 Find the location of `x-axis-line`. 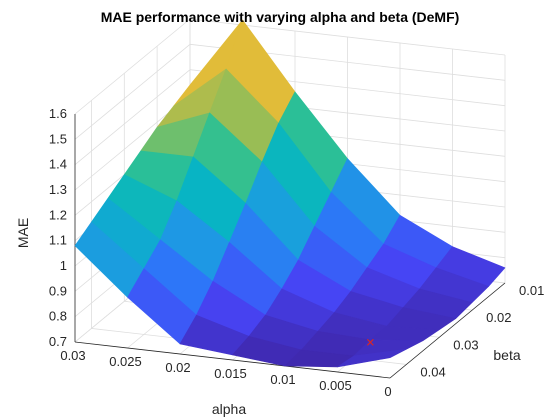

x-axis-line is located at coordinates (232, 360).